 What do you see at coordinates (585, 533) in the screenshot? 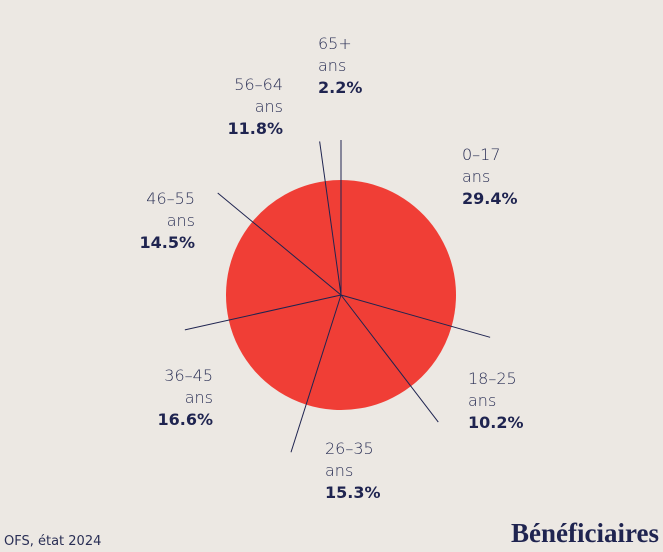
I see `chart-title: Bénéficiaires` at bounding box center [585, 533].